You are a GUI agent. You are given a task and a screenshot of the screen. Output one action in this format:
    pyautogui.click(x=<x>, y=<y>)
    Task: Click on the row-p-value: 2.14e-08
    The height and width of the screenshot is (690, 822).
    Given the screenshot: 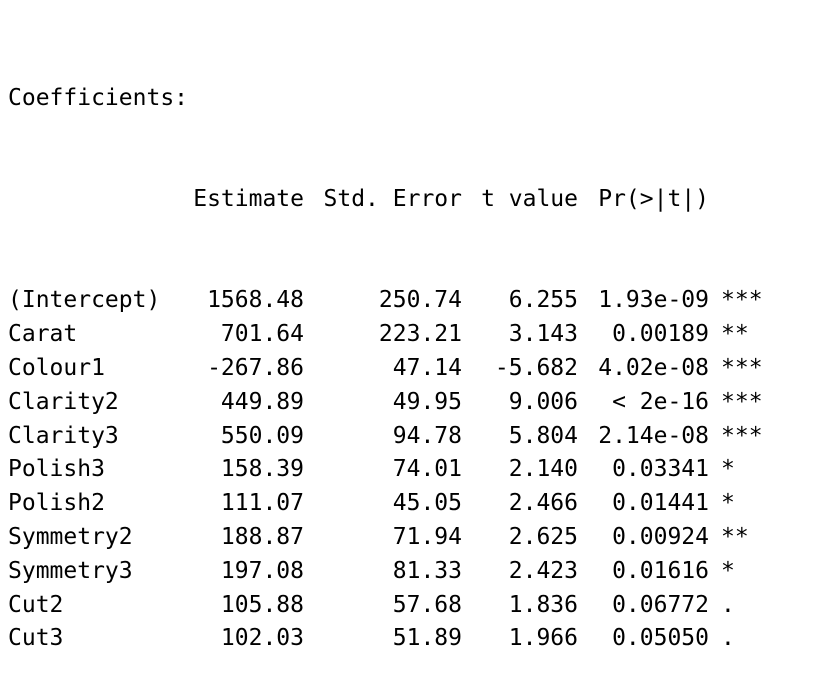 What is the action you would take?
    pyautogui.click(x=653, y=435)
    